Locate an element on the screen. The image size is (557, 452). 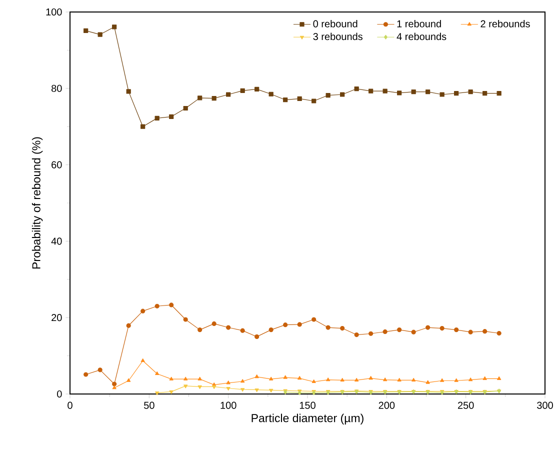
y-tick-label: 40 is located at coordinates (56, 241).